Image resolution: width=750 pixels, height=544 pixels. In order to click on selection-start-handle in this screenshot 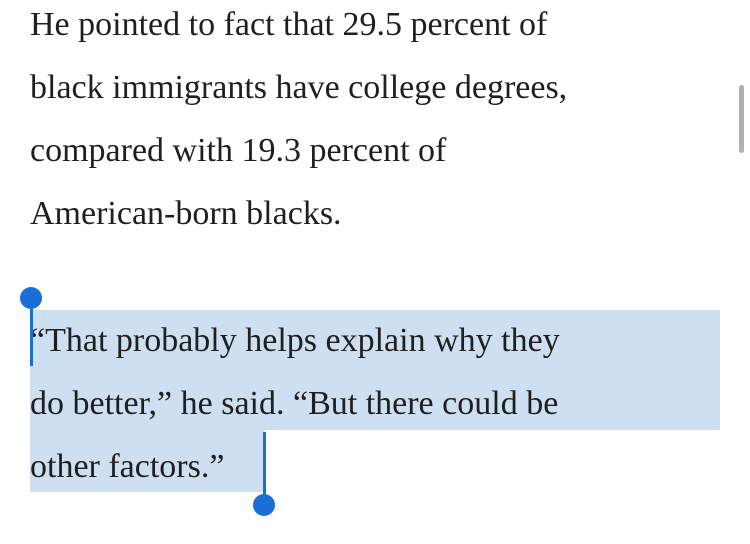, I will do `click(31, 332)`.